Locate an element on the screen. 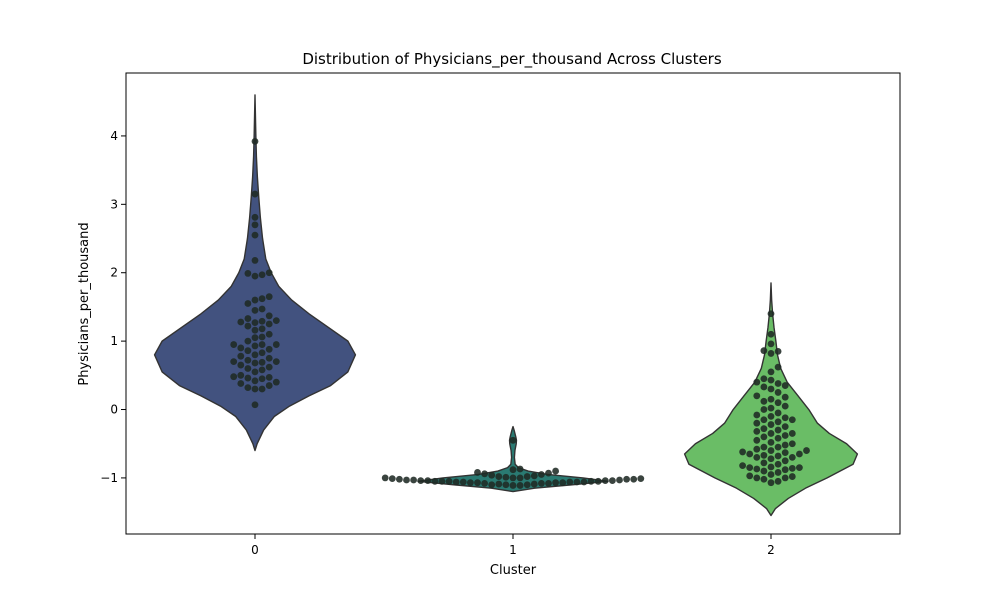 The width and height of the screenshot is (1000, 600). y-axis-label: Physicians_per_thousand is located at coordinates (84, 303).